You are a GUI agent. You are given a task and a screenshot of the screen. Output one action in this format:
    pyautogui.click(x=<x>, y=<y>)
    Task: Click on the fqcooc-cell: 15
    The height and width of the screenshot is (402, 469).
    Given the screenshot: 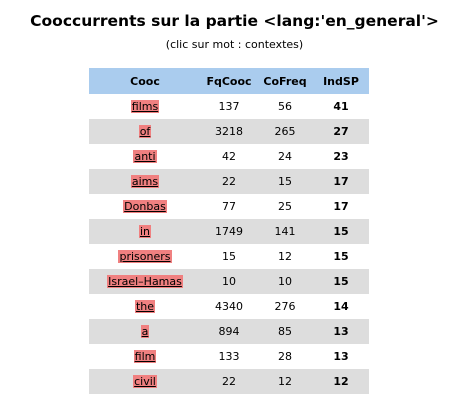 What is the action you would take?
    pyautogui.click(x=229, y=256)
    